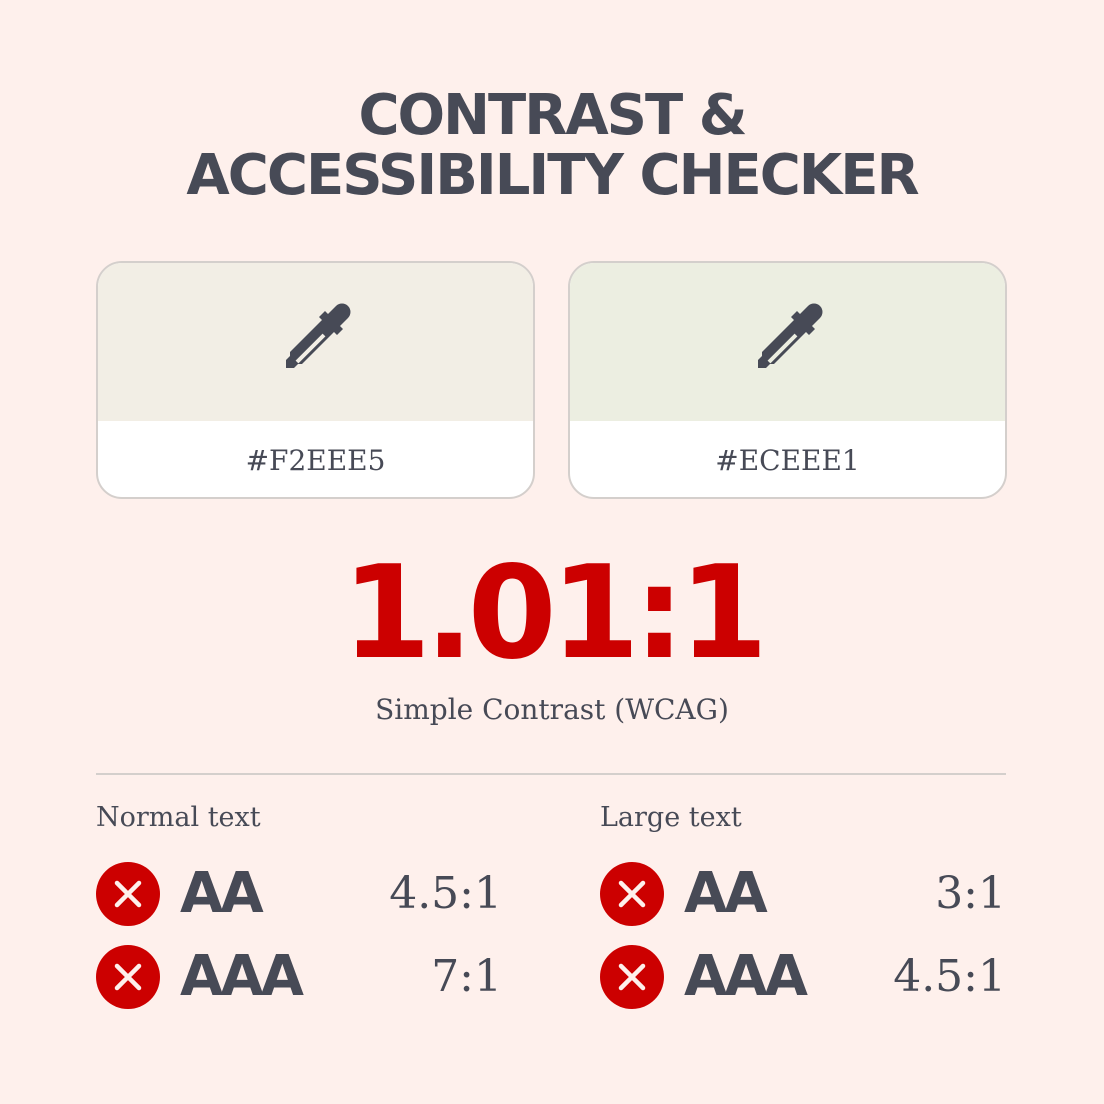 This screenshot has height=1104, width=1104. I want to click on color-card-foreground: #F2EEE5, so click(315, 380).